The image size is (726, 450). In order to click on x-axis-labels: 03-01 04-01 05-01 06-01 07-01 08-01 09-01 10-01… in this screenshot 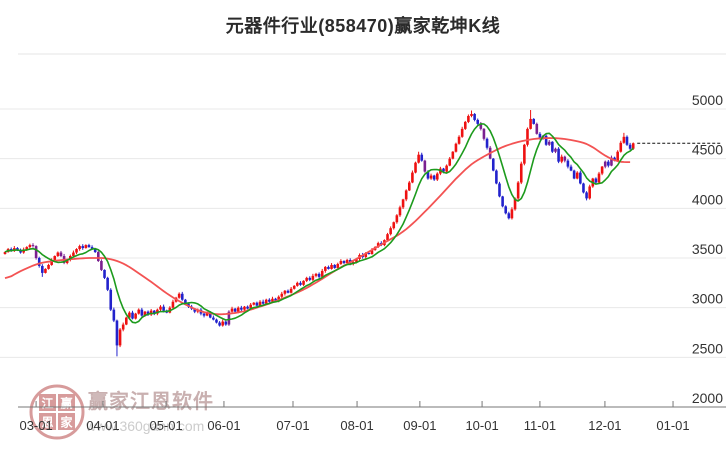, I will do `click(354, 425)`.